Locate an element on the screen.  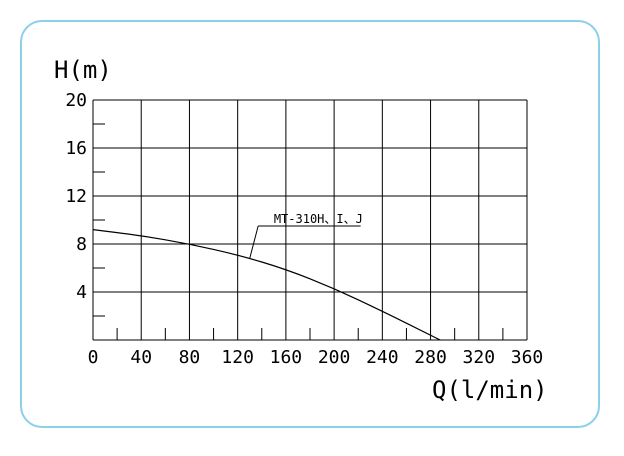
x-tick-label: 160 is located at coordinates (286, 357).